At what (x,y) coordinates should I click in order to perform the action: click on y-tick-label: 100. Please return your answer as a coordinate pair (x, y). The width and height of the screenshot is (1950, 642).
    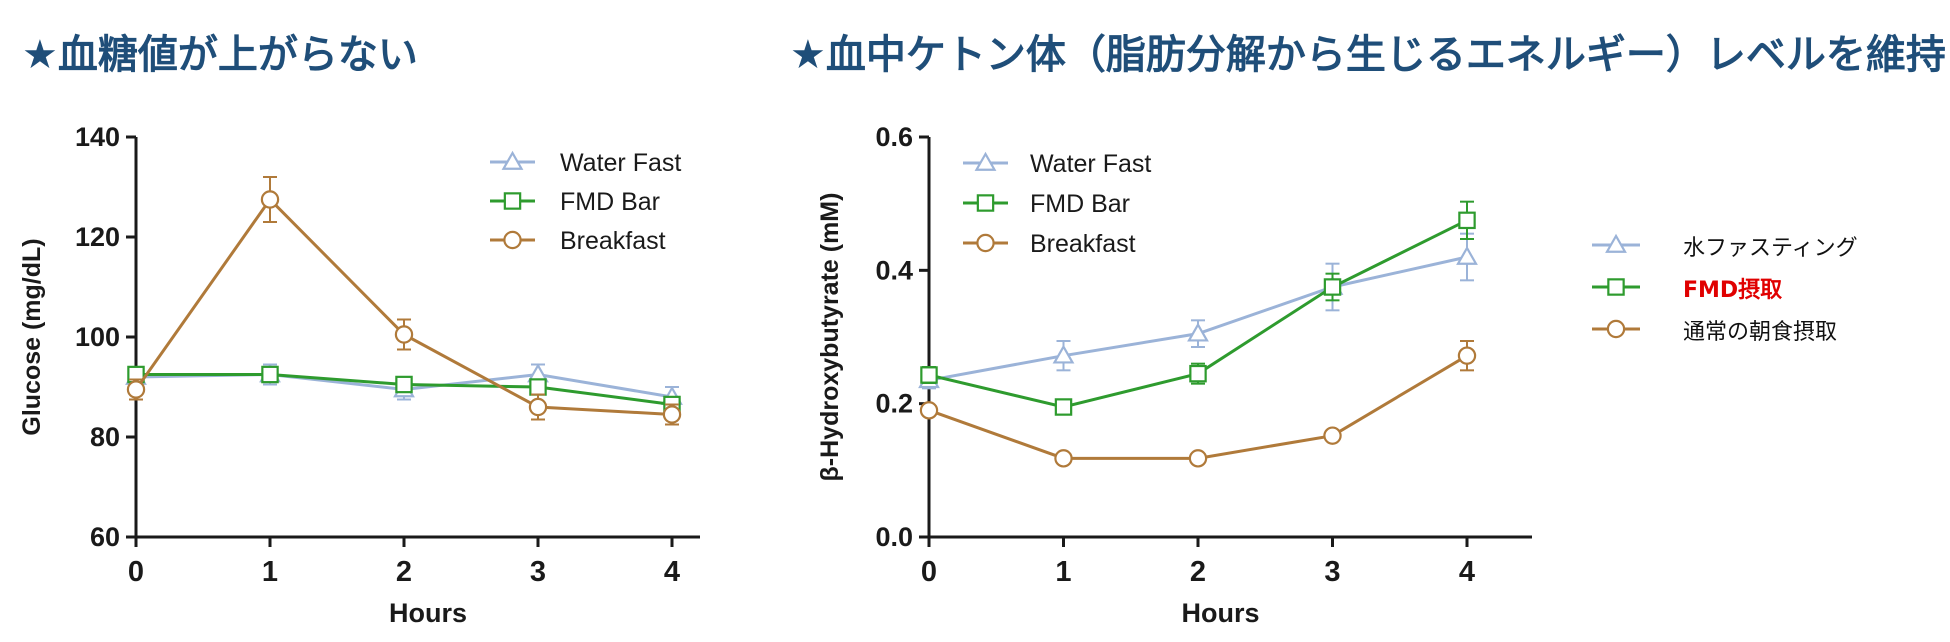
    Looking at the image, I should click on (97, 337).